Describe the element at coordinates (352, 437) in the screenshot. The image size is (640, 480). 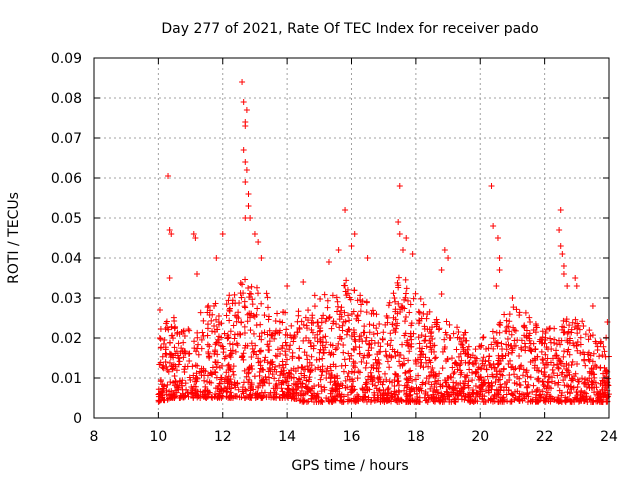
I see `x-tick-label: 16` at that location.